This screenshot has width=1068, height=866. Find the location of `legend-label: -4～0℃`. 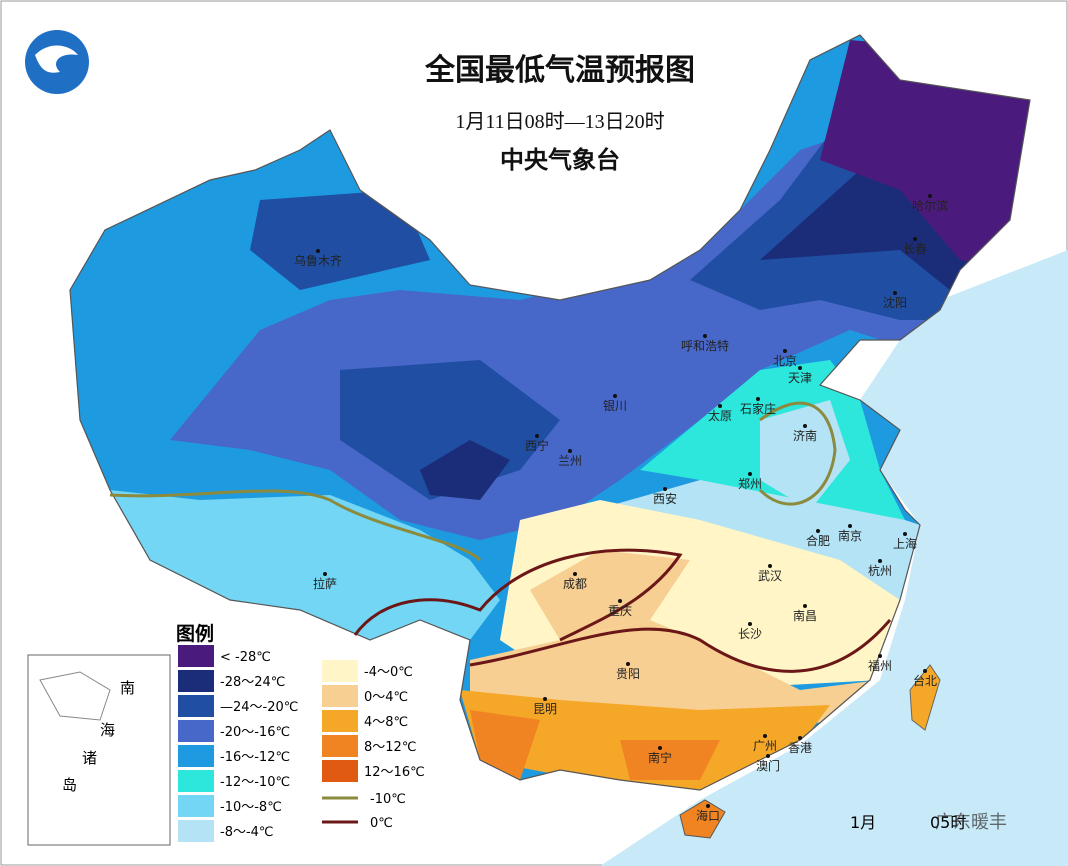

legend-label: -4～0℃ is located at coordinates (388, 672).